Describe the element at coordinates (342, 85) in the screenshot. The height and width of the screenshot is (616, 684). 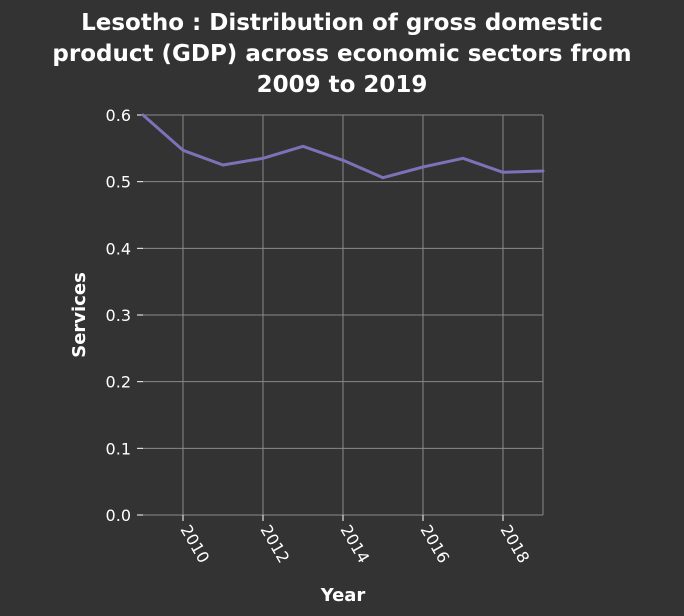
I see `chart-title-line-3: 2009 to 2019` at that location.